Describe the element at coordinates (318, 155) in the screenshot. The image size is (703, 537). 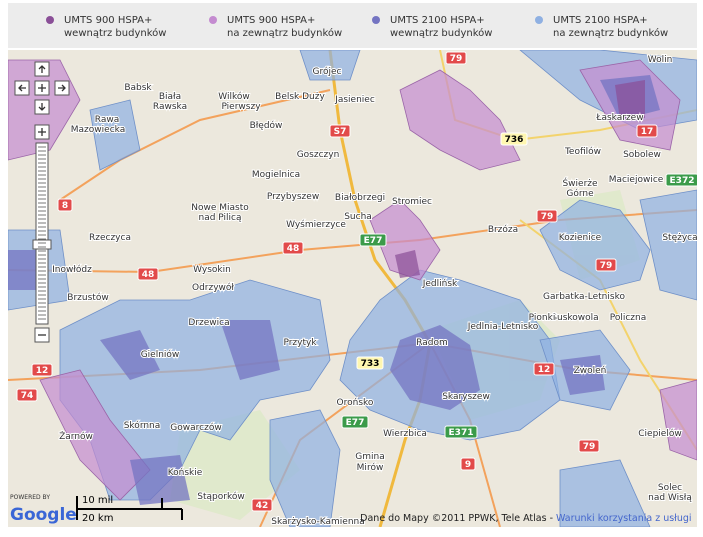
I see `place-label: Goszczyn` at that location.